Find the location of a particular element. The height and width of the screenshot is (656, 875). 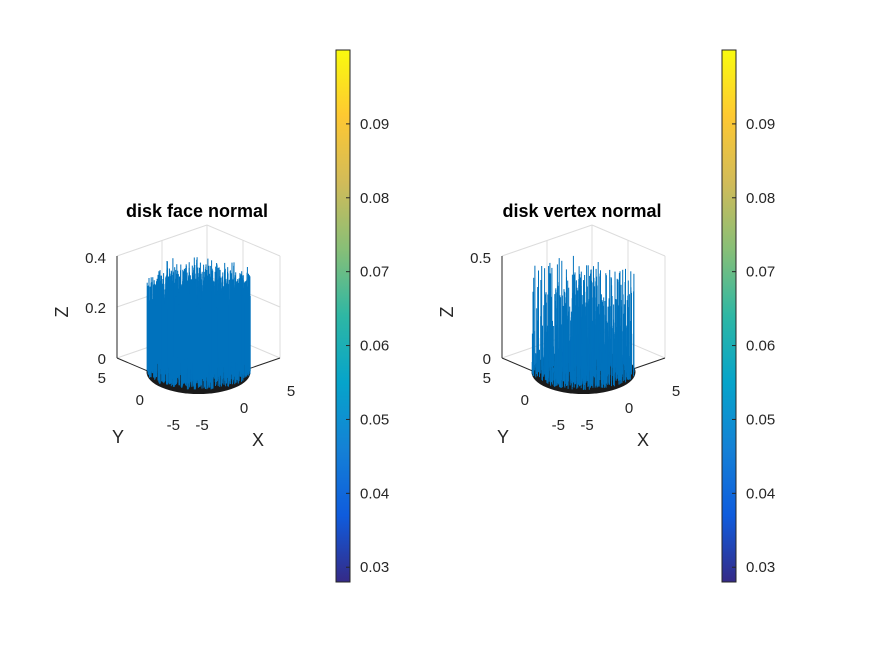

z-tick-label: 0.2 is located at coordinates (95, 308).